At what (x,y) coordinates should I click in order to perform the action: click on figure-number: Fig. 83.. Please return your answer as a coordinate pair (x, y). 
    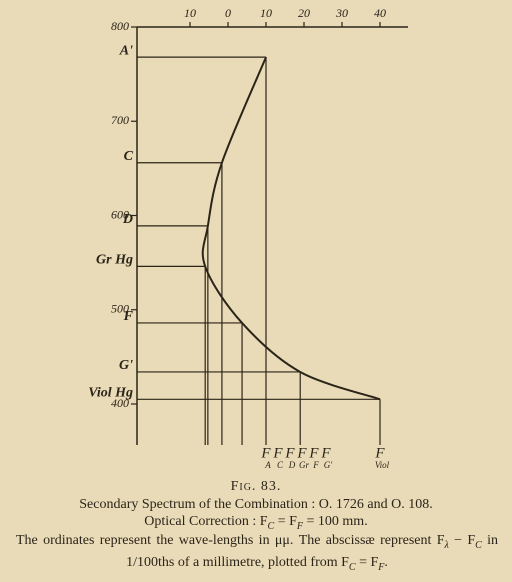
    Looking at the image, I should click on (256, 486).